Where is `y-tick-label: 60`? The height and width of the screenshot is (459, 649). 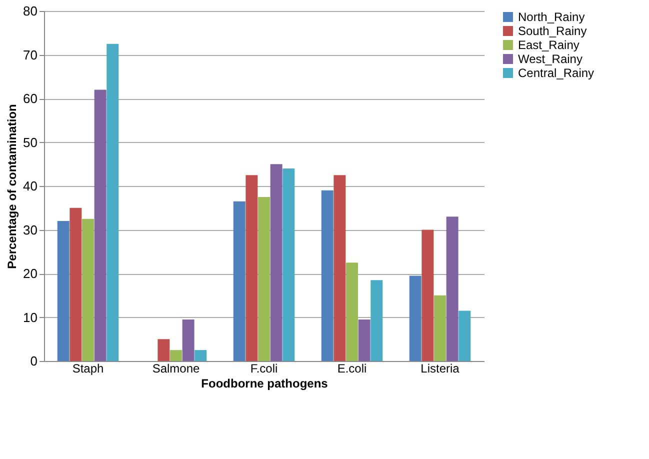
y-tick-label: 60 is located at coordinates (30, 98).